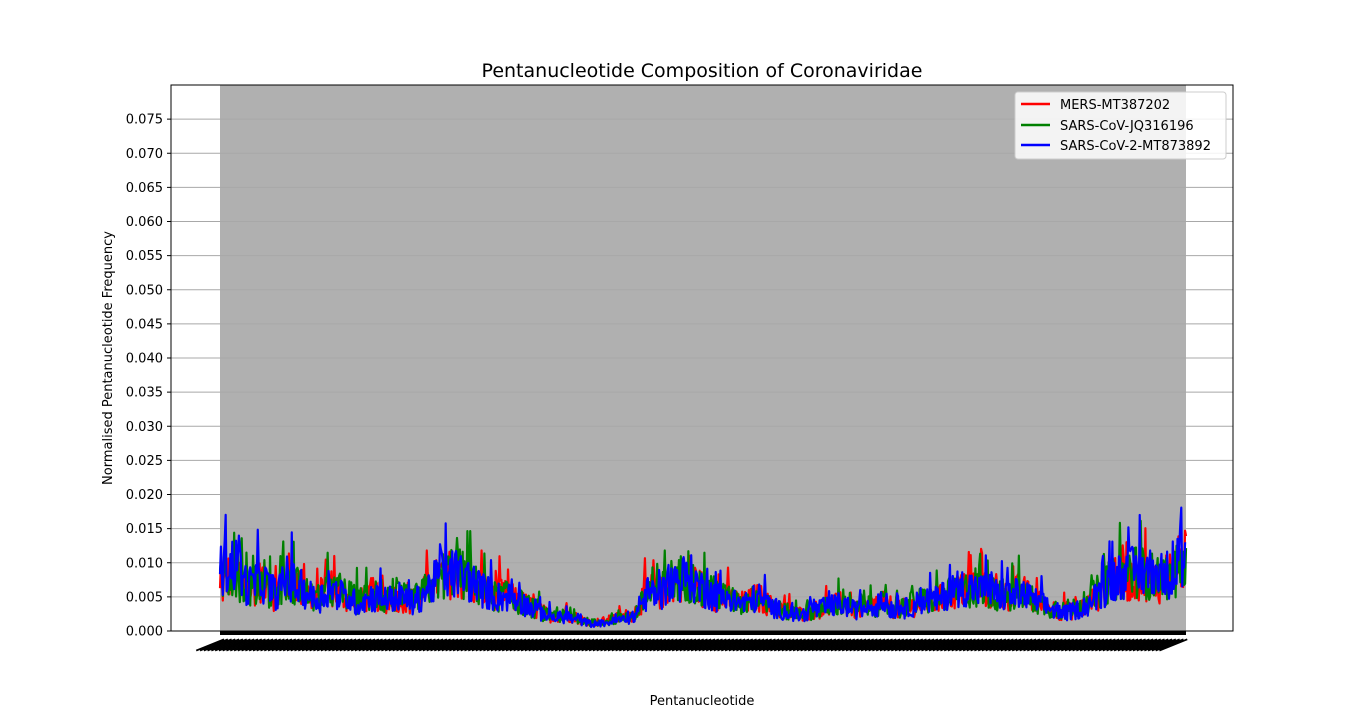 The image size is (1370, 709). Describe the element at coordinates (144, 393) in the screenshot. I see `y-tick-label: 0.035` at that location.